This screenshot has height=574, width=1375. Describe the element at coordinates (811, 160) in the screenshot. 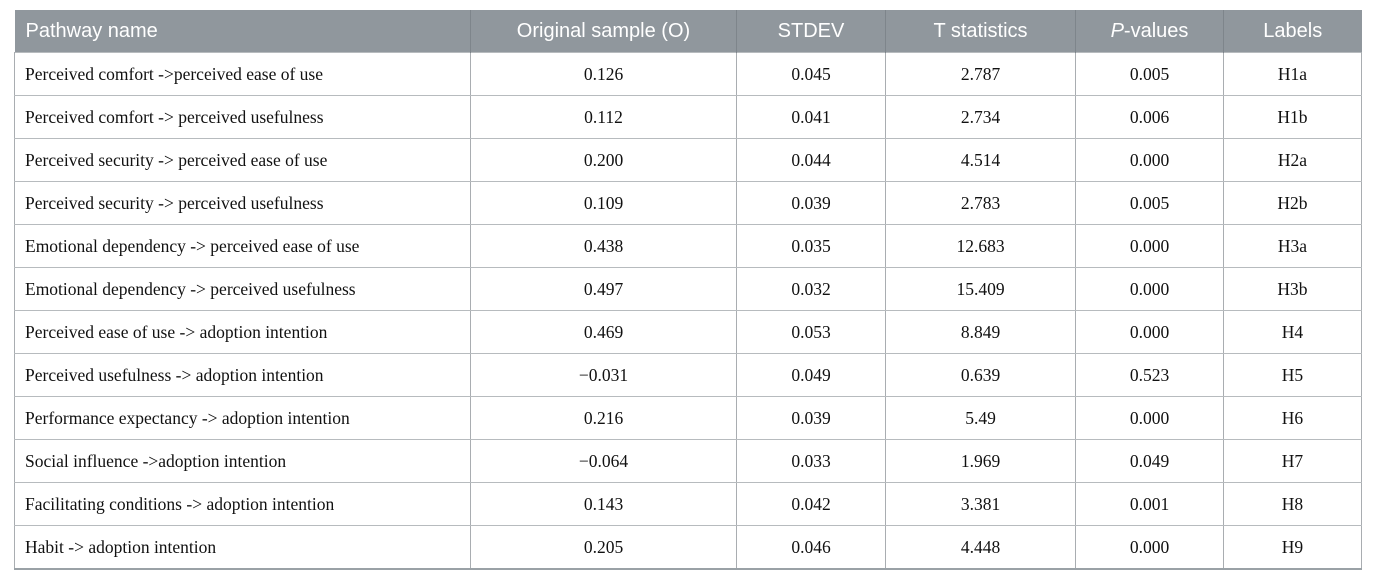

I see `cell-stdev: 0.044` at that location.